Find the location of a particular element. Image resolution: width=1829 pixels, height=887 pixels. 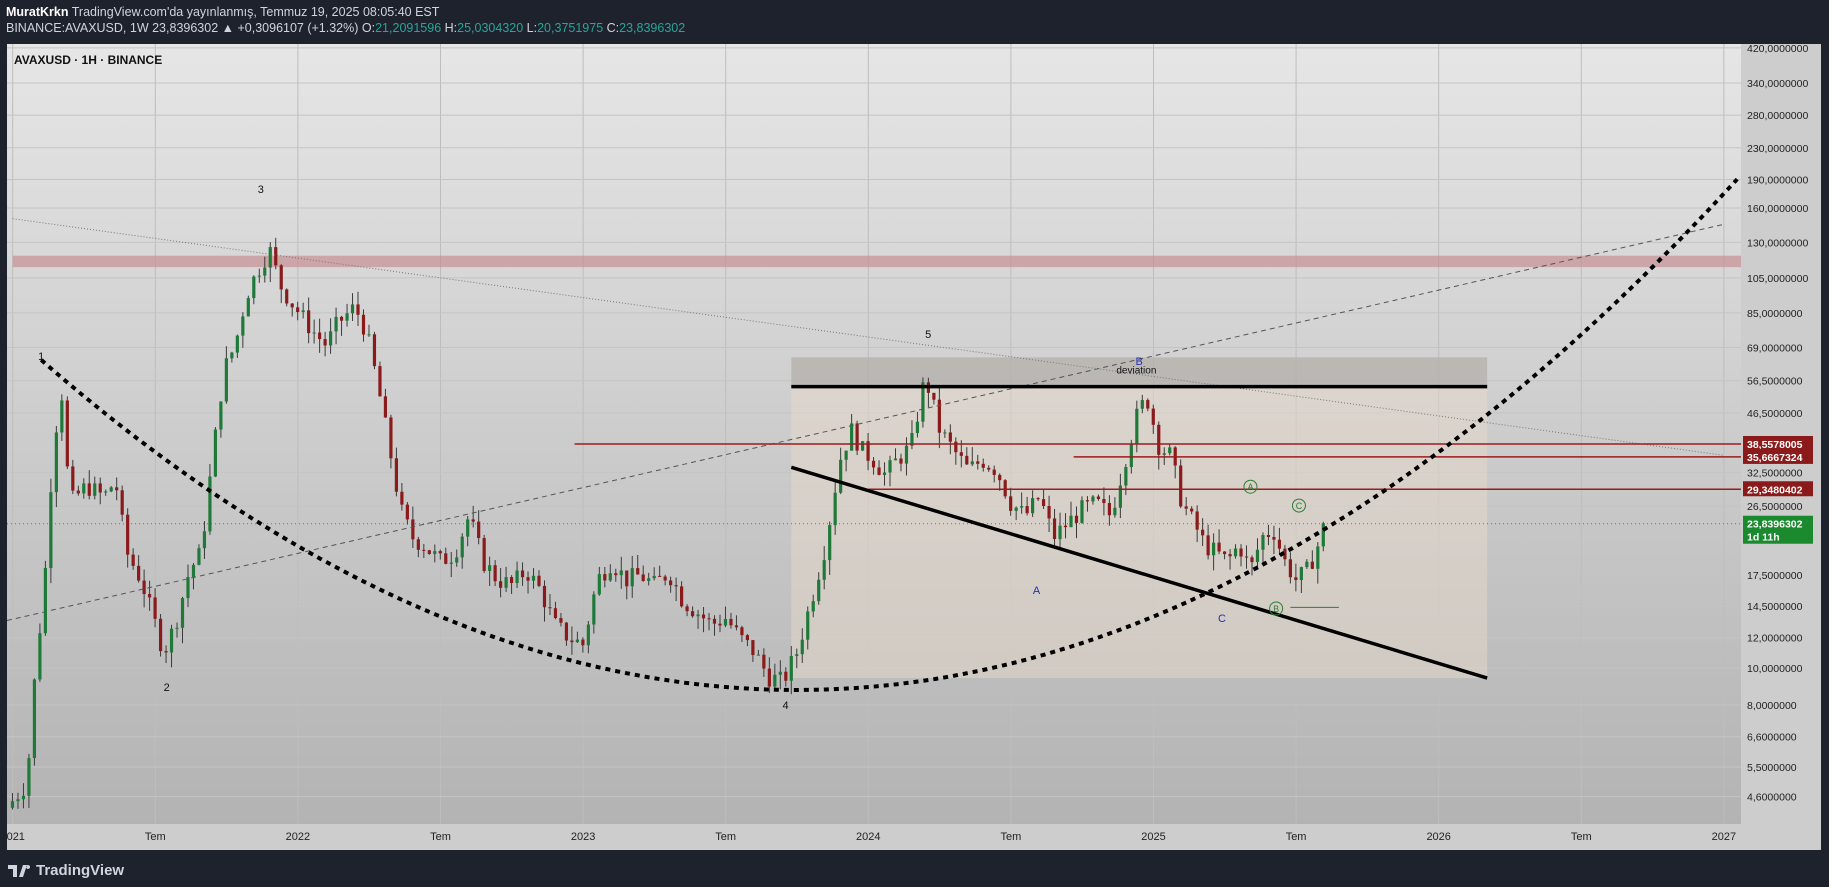

tradingview-logo: TradingView is located at coordinates (66, 870).